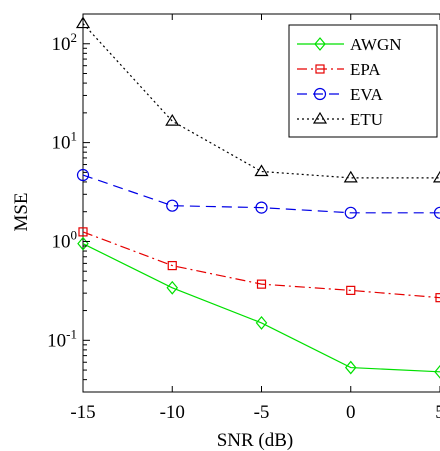 The height and width of the screenshot is (451, 440). I want to click on legend-label-epa: EPA, so click(365, 69).